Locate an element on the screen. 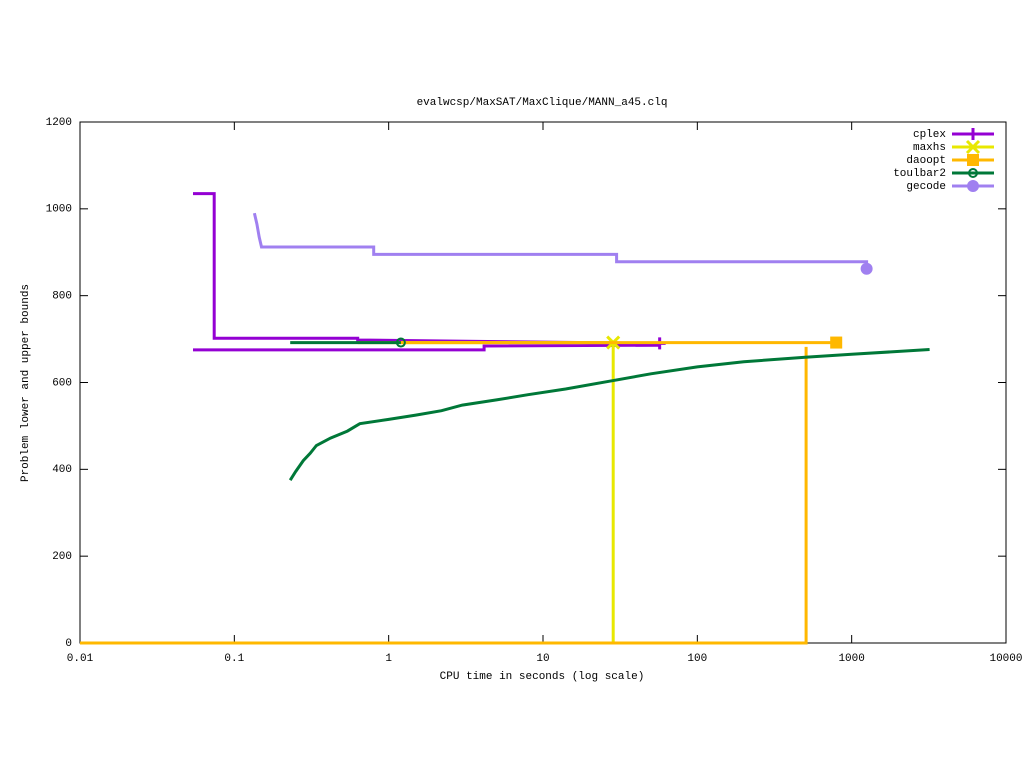 The width and height of the screenshot is (1024, 768). y-tick-label: 0 is located at coordinates (68, 644).